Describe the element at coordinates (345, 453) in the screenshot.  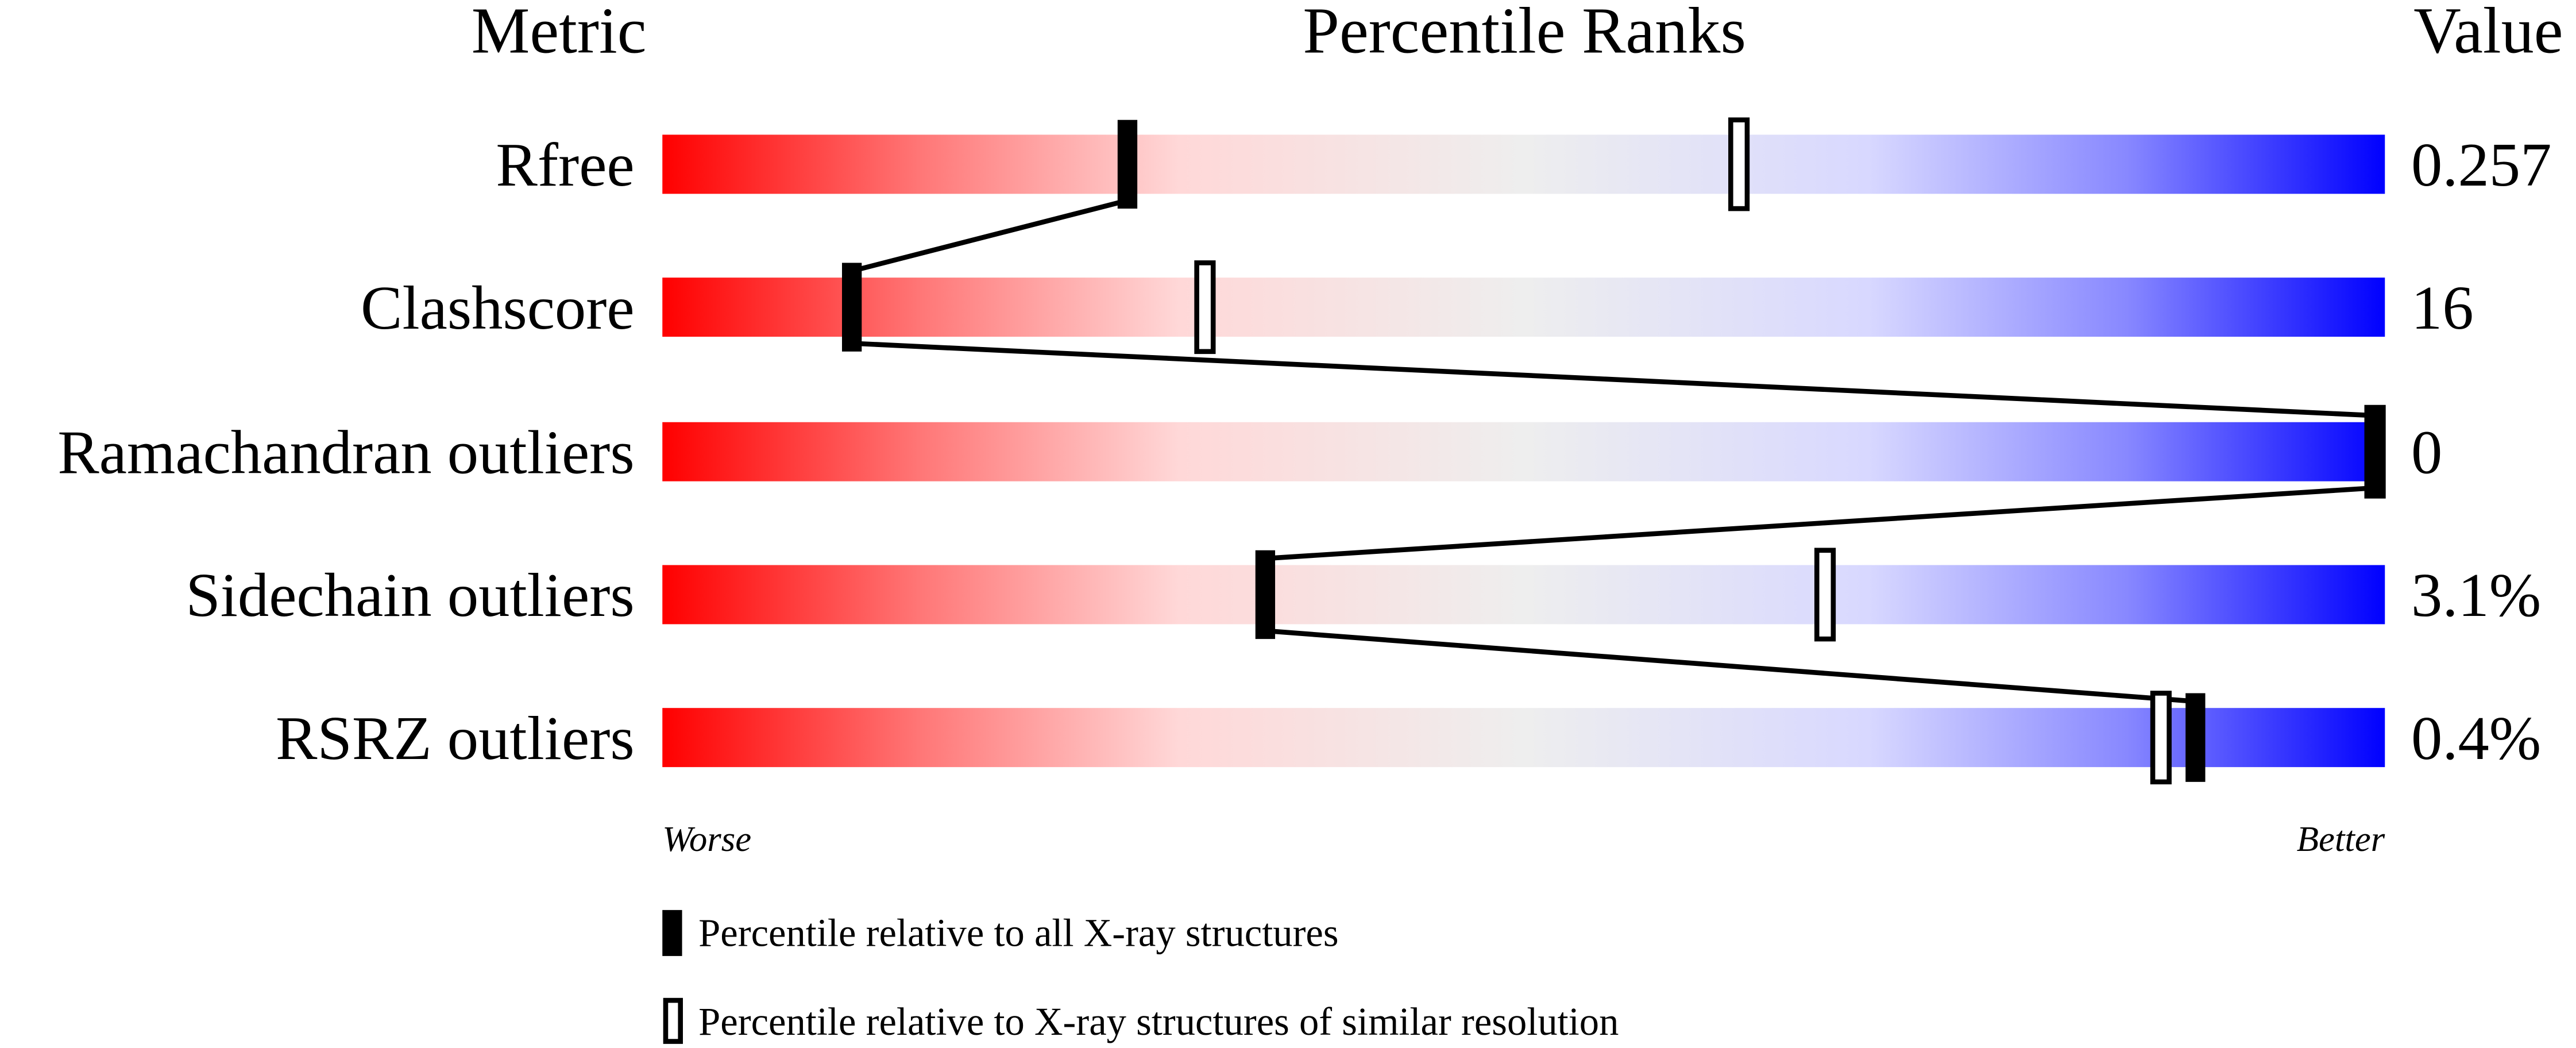
I see `metric-label: Ramachandran outliers` at that location.